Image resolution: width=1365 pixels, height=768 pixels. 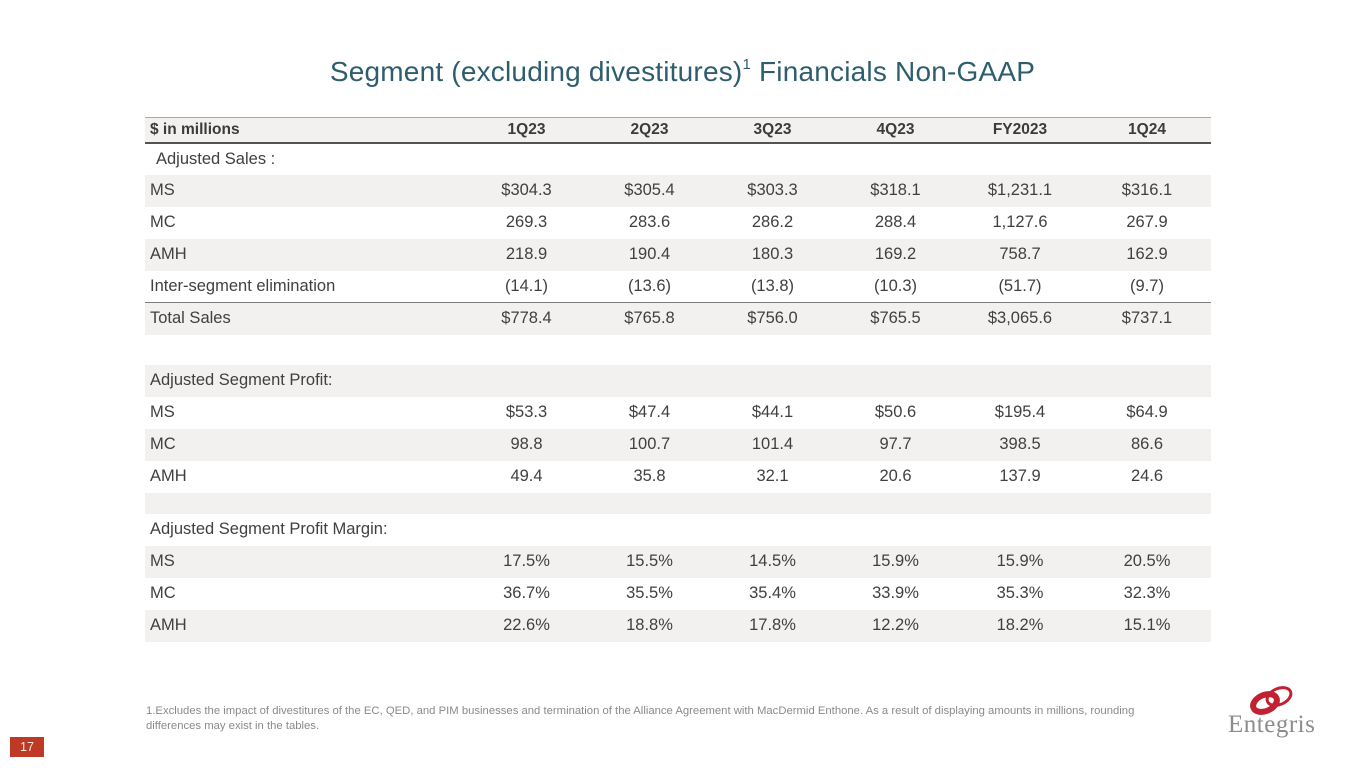 I want to click on cell-value: 288.4, so click(x=895, y=222).